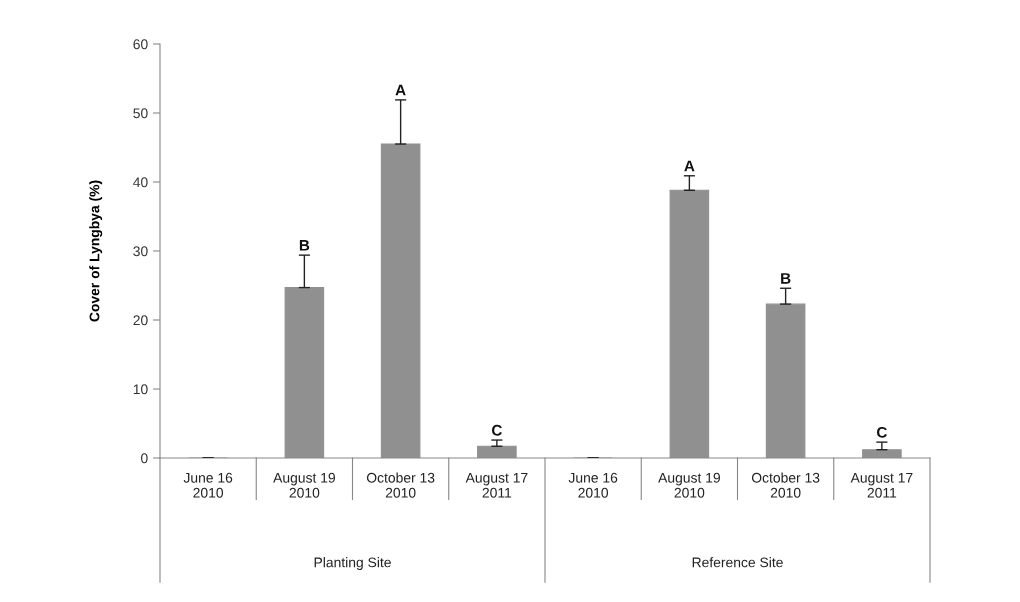 This screenshot has width=1020, height=602. I want to click on y-tick-label: 10, so click(140, 389).